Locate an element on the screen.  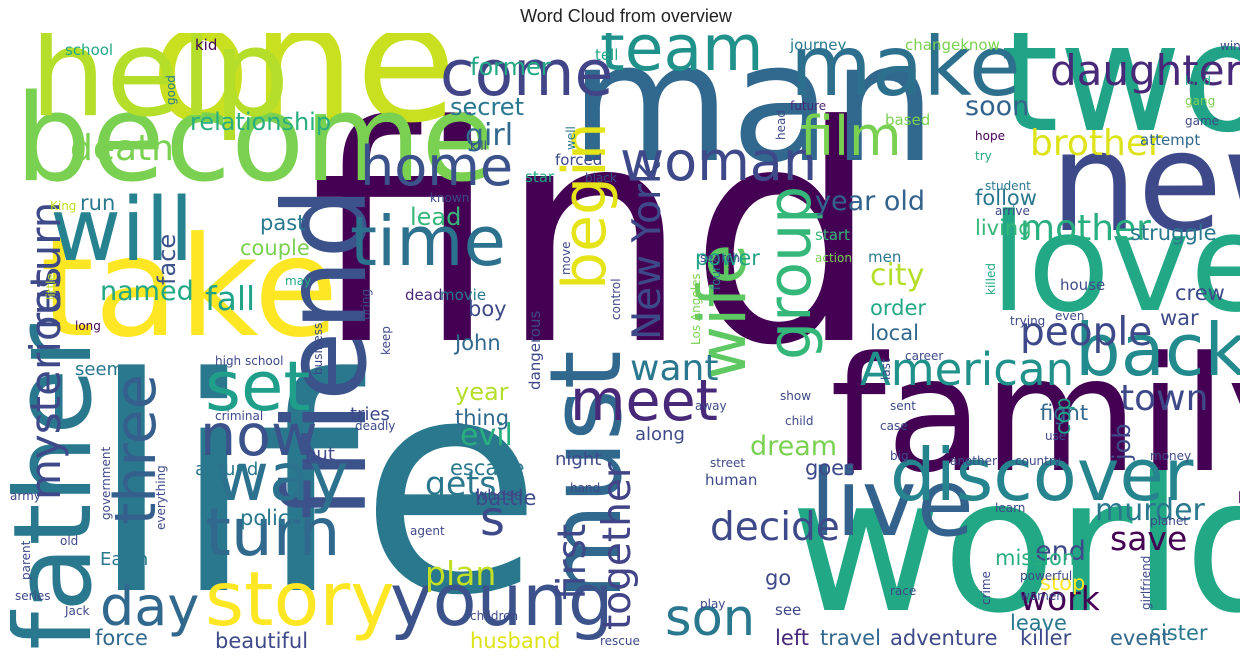
word-battle: battle is located at coordinates (505, 498).